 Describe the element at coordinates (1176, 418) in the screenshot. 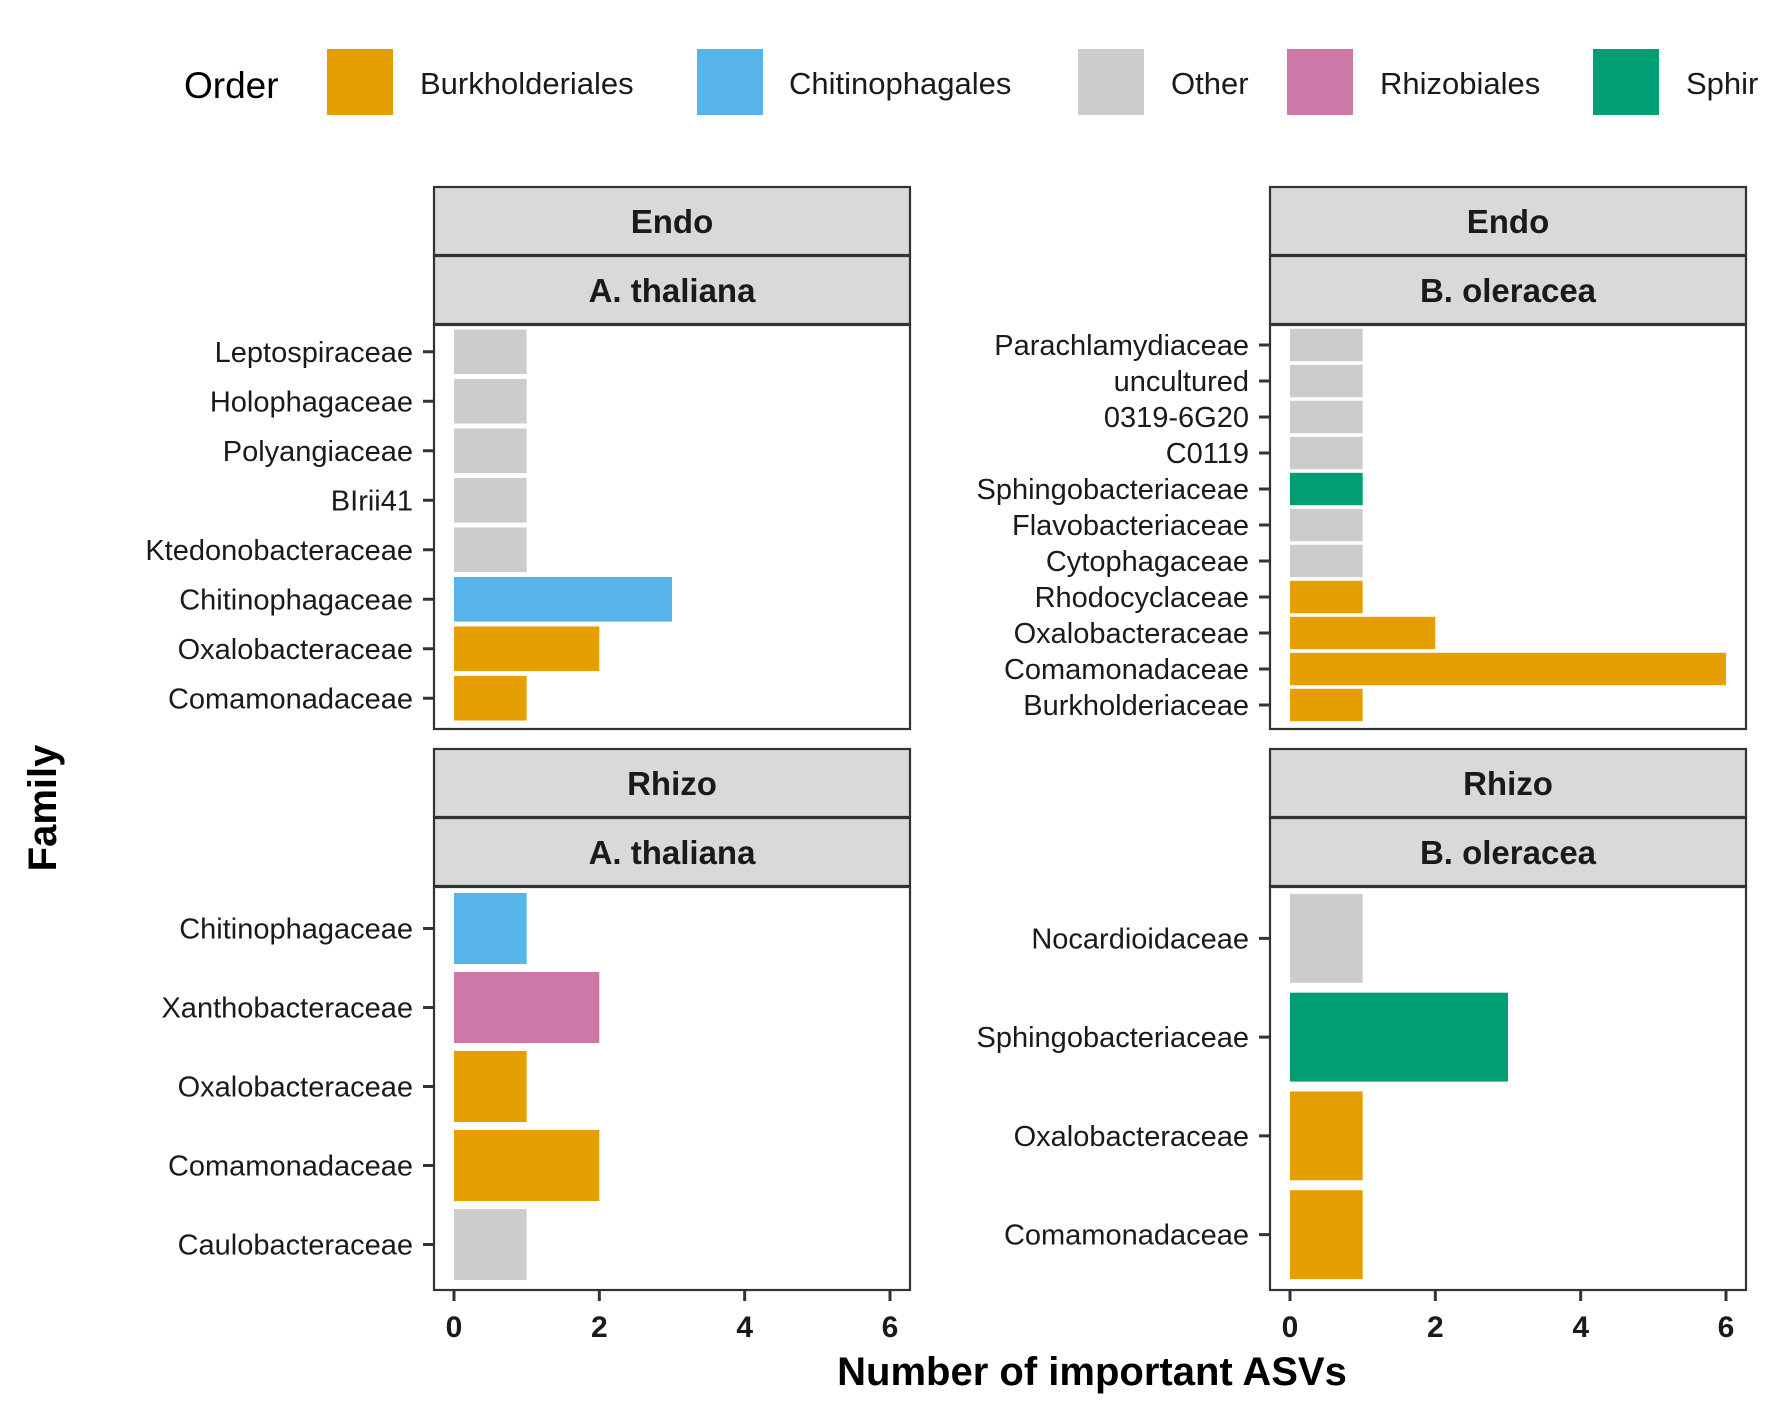

I see `y-tick-label-0319-6g20: 0319-6G20` at that location.